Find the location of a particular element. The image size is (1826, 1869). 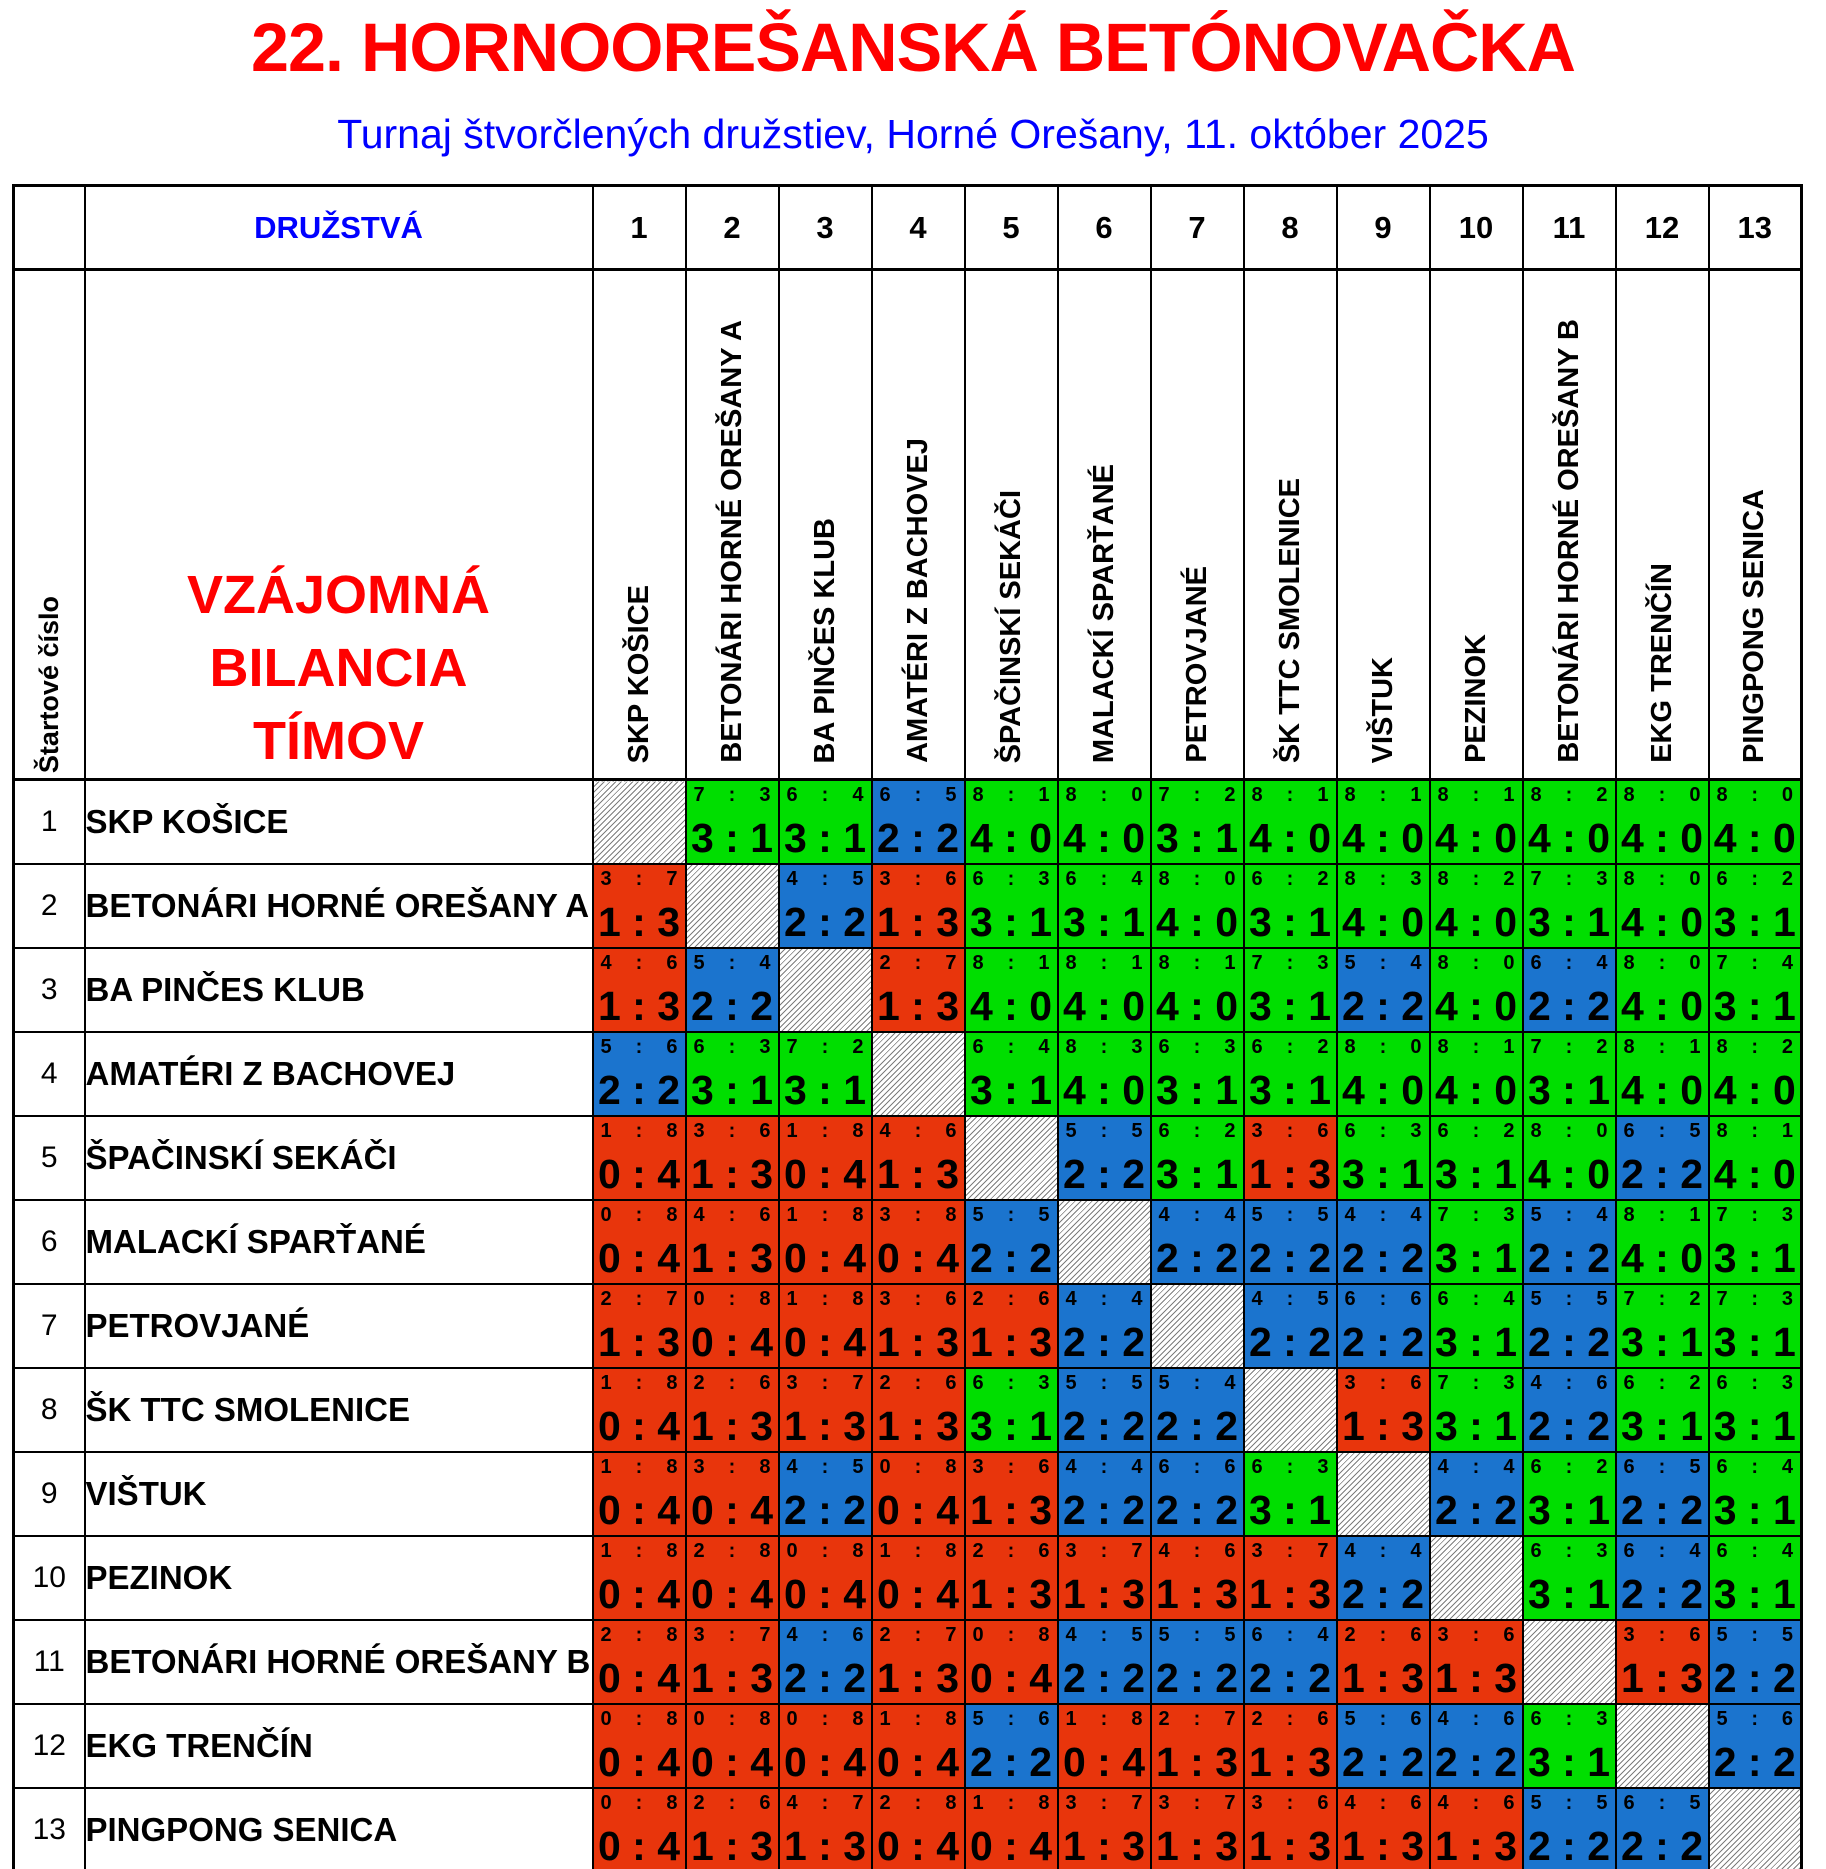

score-big: 4 : 0 is located at coordinates (1662, 1090).